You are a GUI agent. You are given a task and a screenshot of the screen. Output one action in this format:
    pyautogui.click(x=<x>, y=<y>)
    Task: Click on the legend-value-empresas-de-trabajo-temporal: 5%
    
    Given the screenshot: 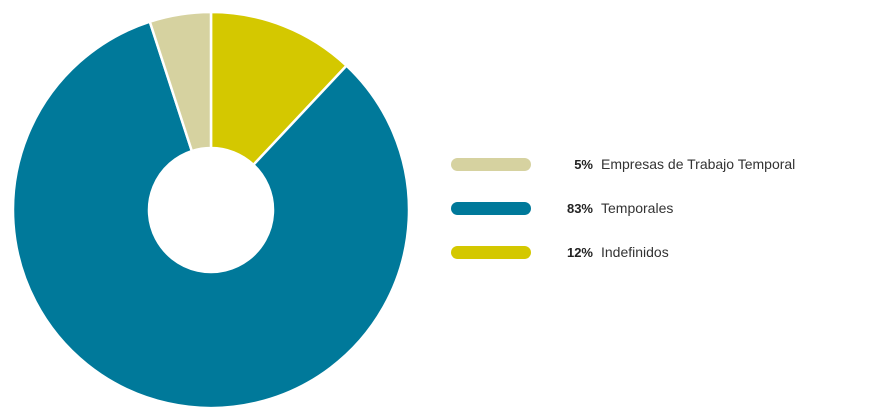 What is the action you would take?
    pyautogui.click(x=583, y=164)
    